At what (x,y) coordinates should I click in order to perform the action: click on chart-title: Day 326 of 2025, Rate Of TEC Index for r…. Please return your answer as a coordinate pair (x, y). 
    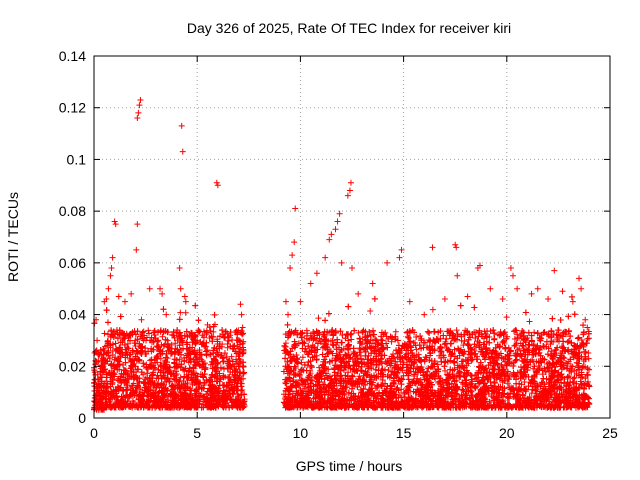
    Looking at the image, I should click on (349, 28).